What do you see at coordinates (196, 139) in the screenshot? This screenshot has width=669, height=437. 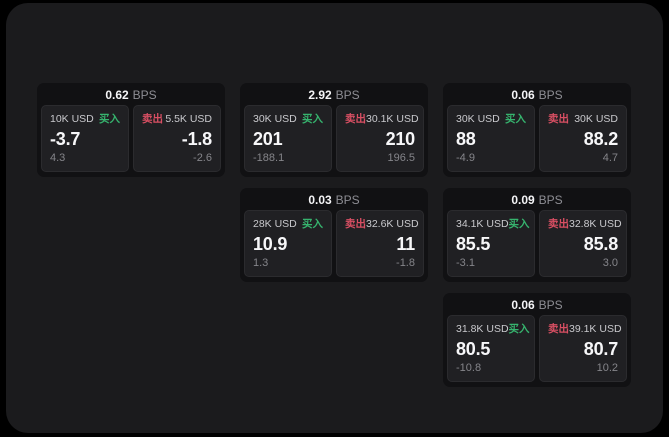 I see `sell-price: -1.8` at bounding box center [196, 139].